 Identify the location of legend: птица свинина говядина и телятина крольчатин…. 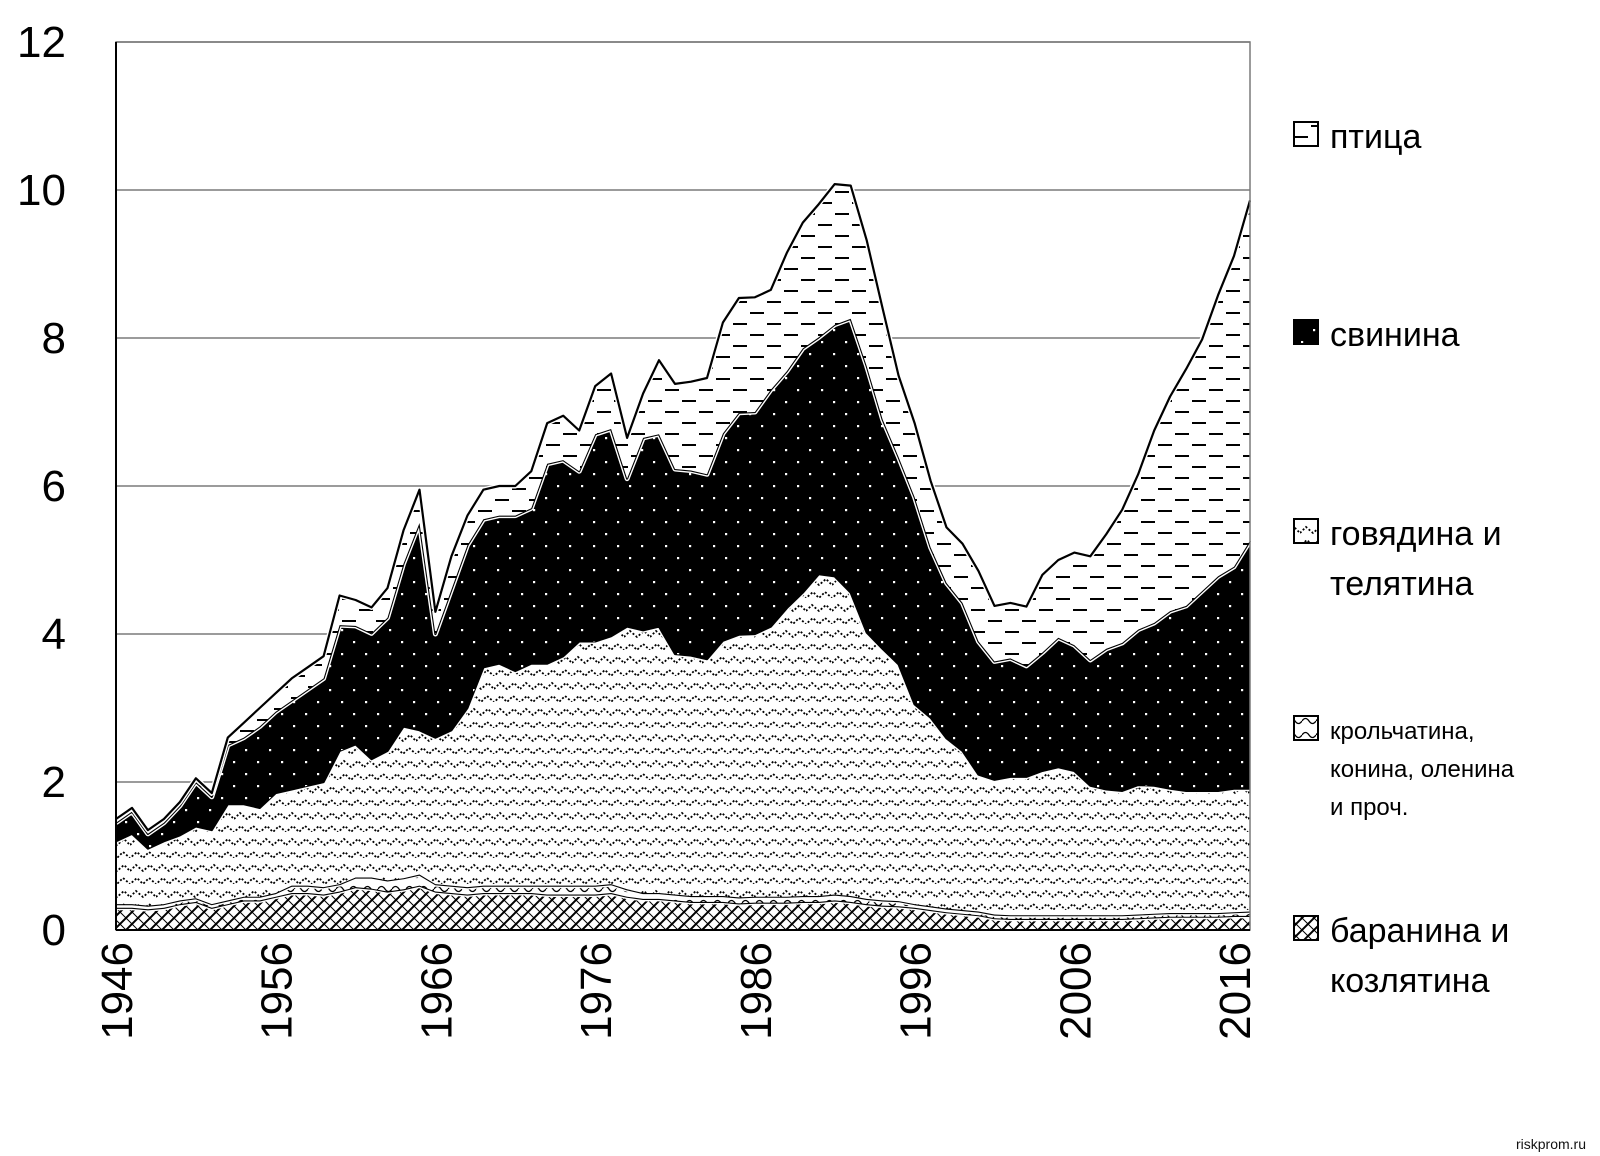
(1404, 559).